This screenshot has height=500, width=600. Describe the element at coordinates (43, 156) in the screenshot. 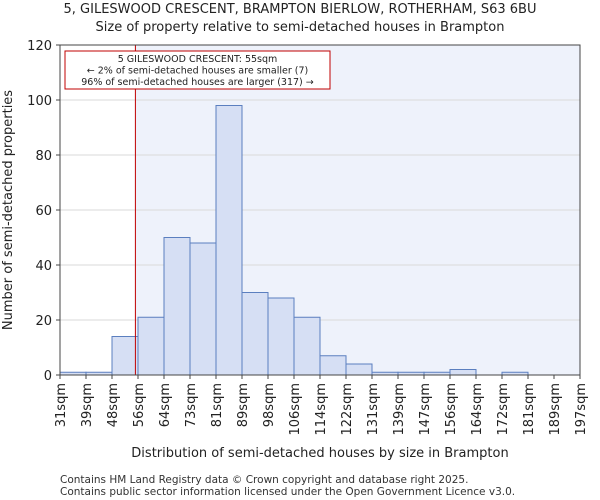

I see `y-tick-label: 80` at that location.